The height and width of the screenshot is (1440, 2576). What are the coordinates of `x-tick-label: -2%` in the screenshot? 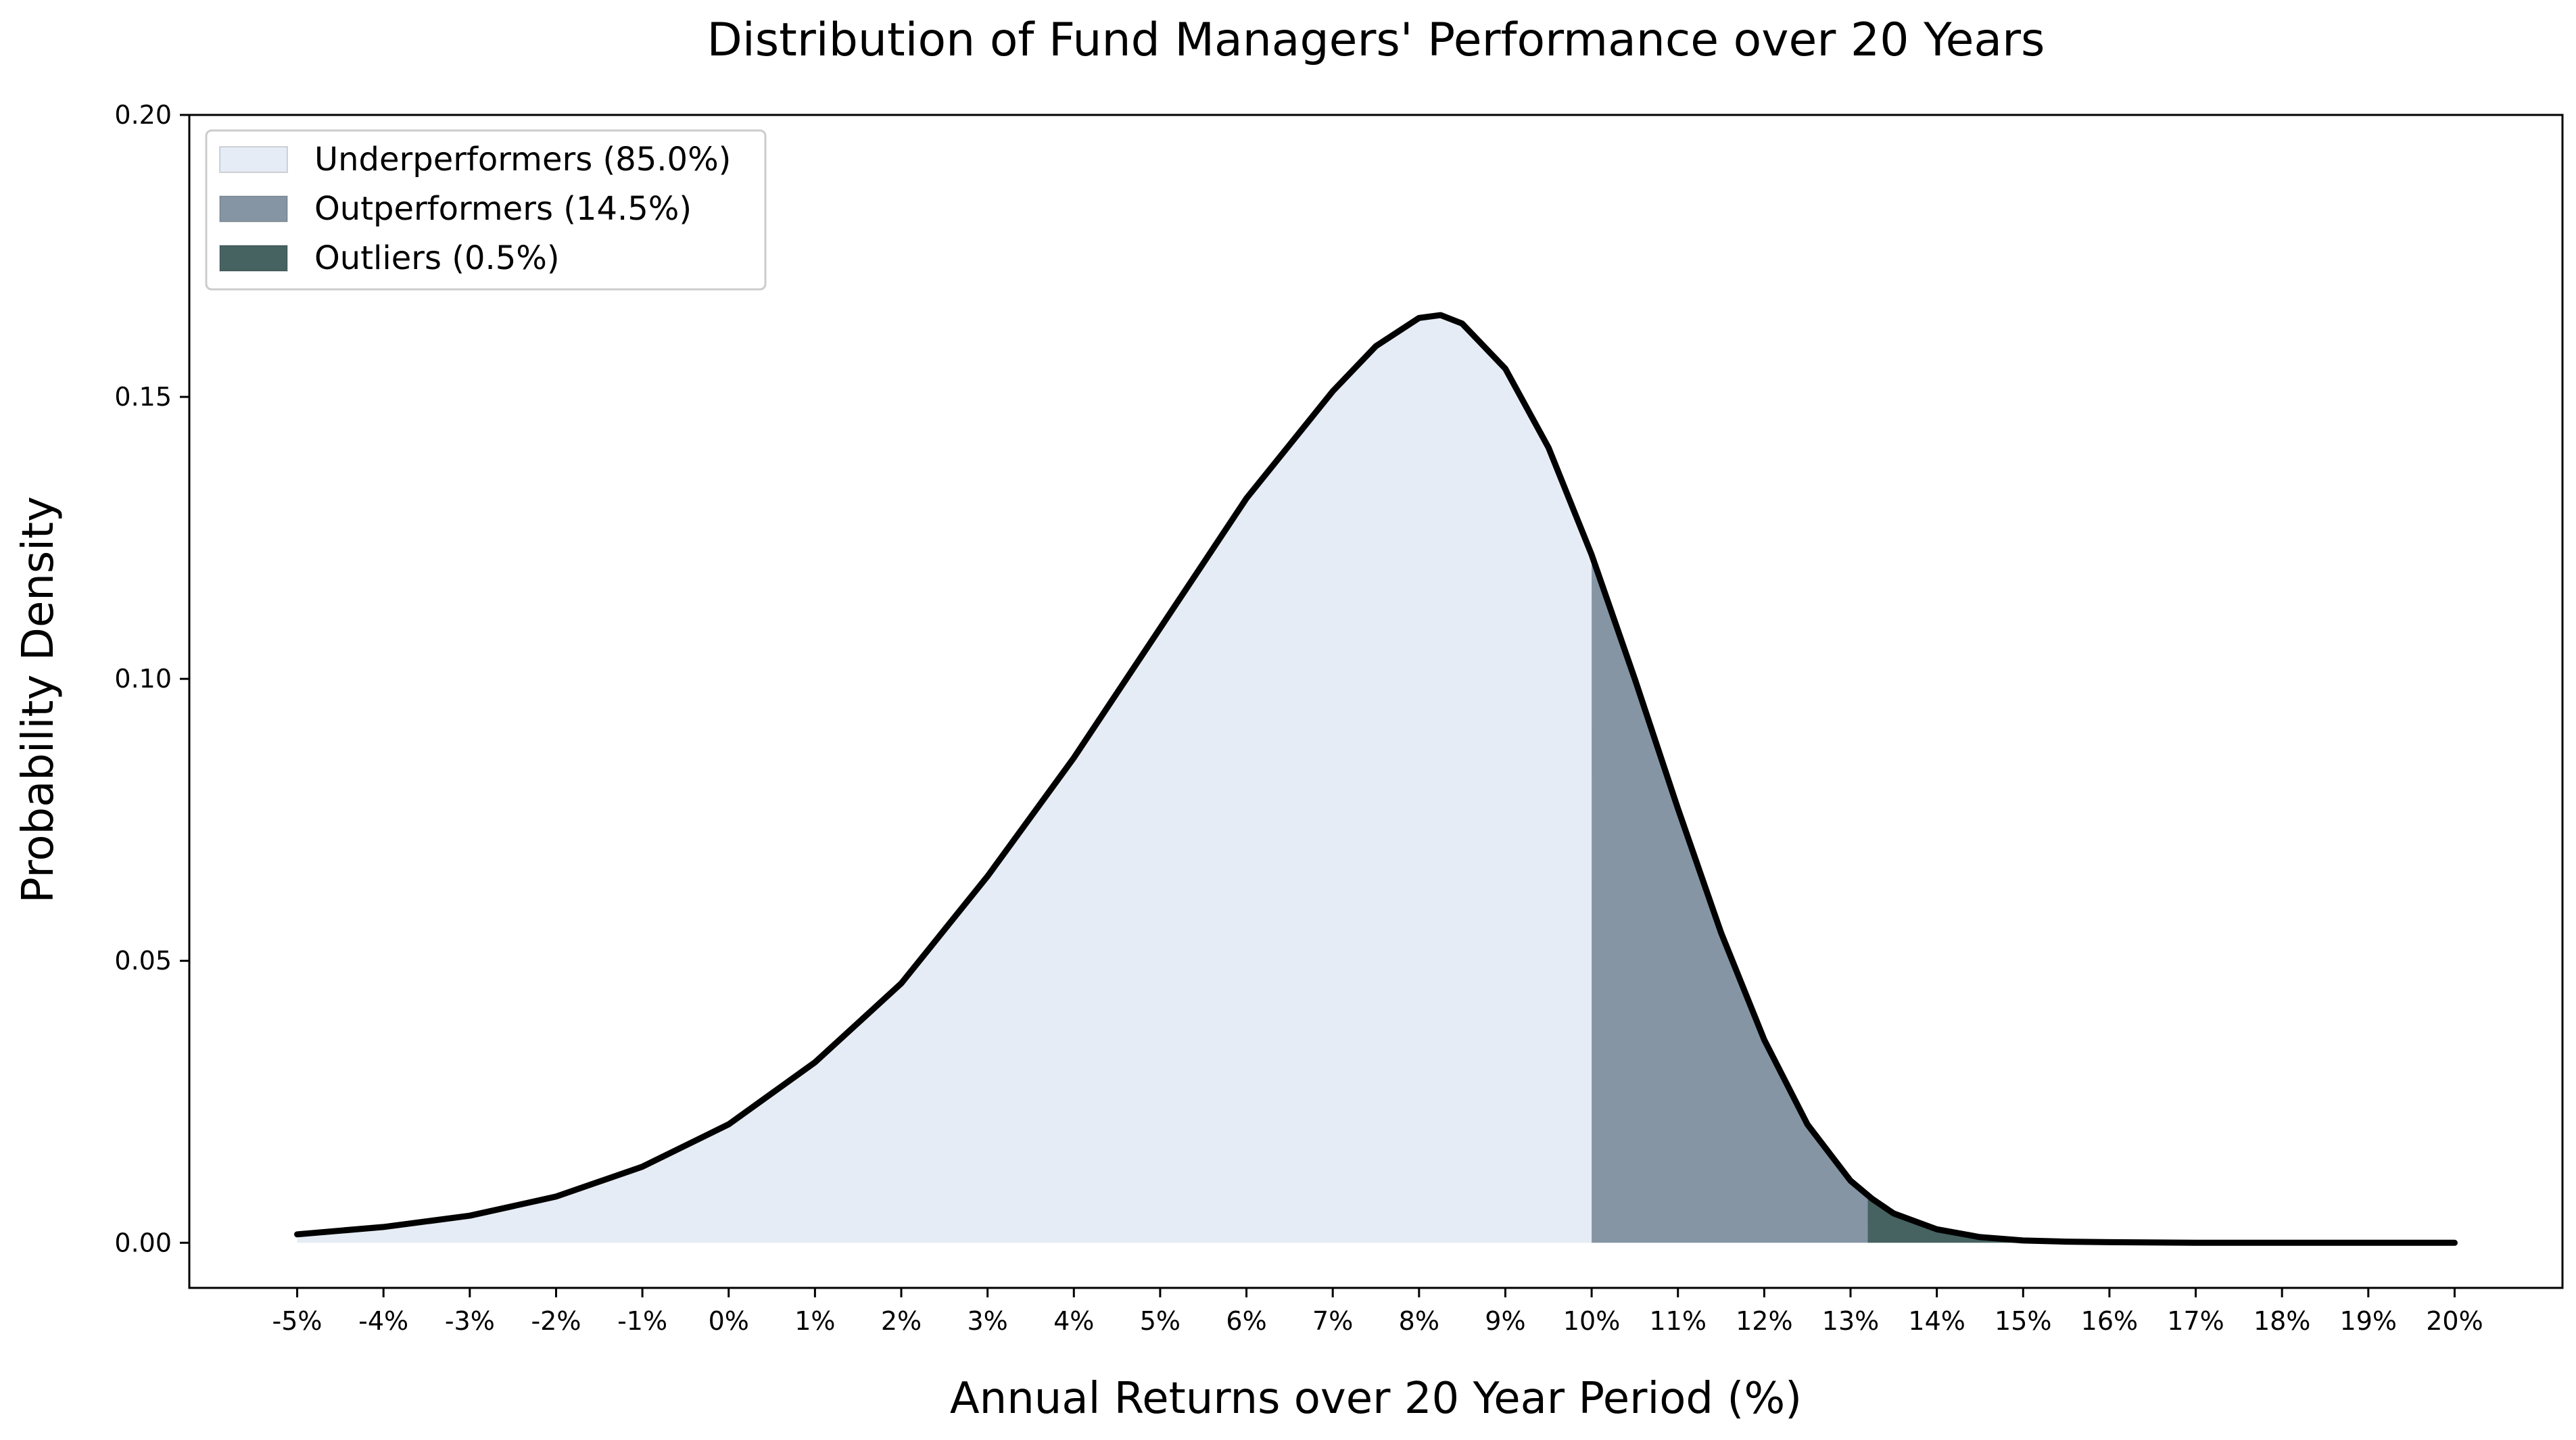 It's located at (556, 1321).